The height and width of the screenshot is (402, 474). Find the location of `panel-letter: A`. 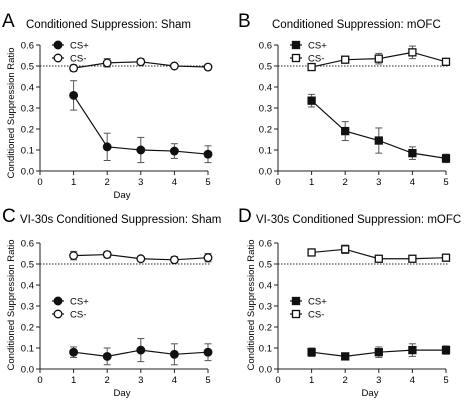

panel-letter: A is located at coordinates (8, 21).